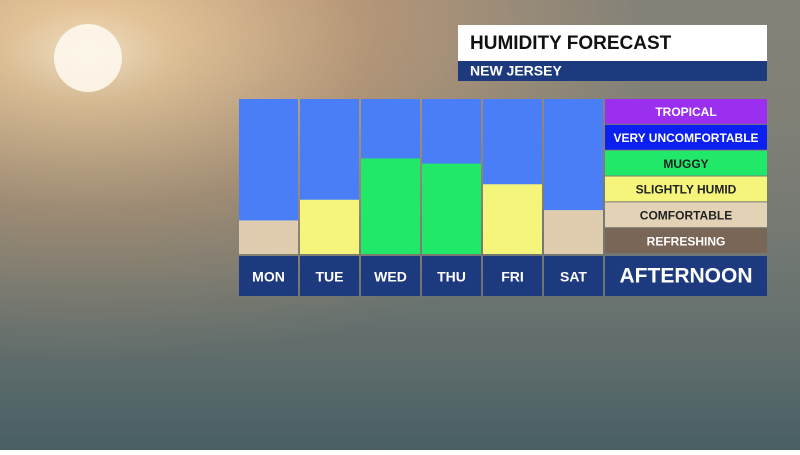 Image resolution: width=800 pixels, height=455 pixels. I want to click on x-label-box, so click(686, 276).